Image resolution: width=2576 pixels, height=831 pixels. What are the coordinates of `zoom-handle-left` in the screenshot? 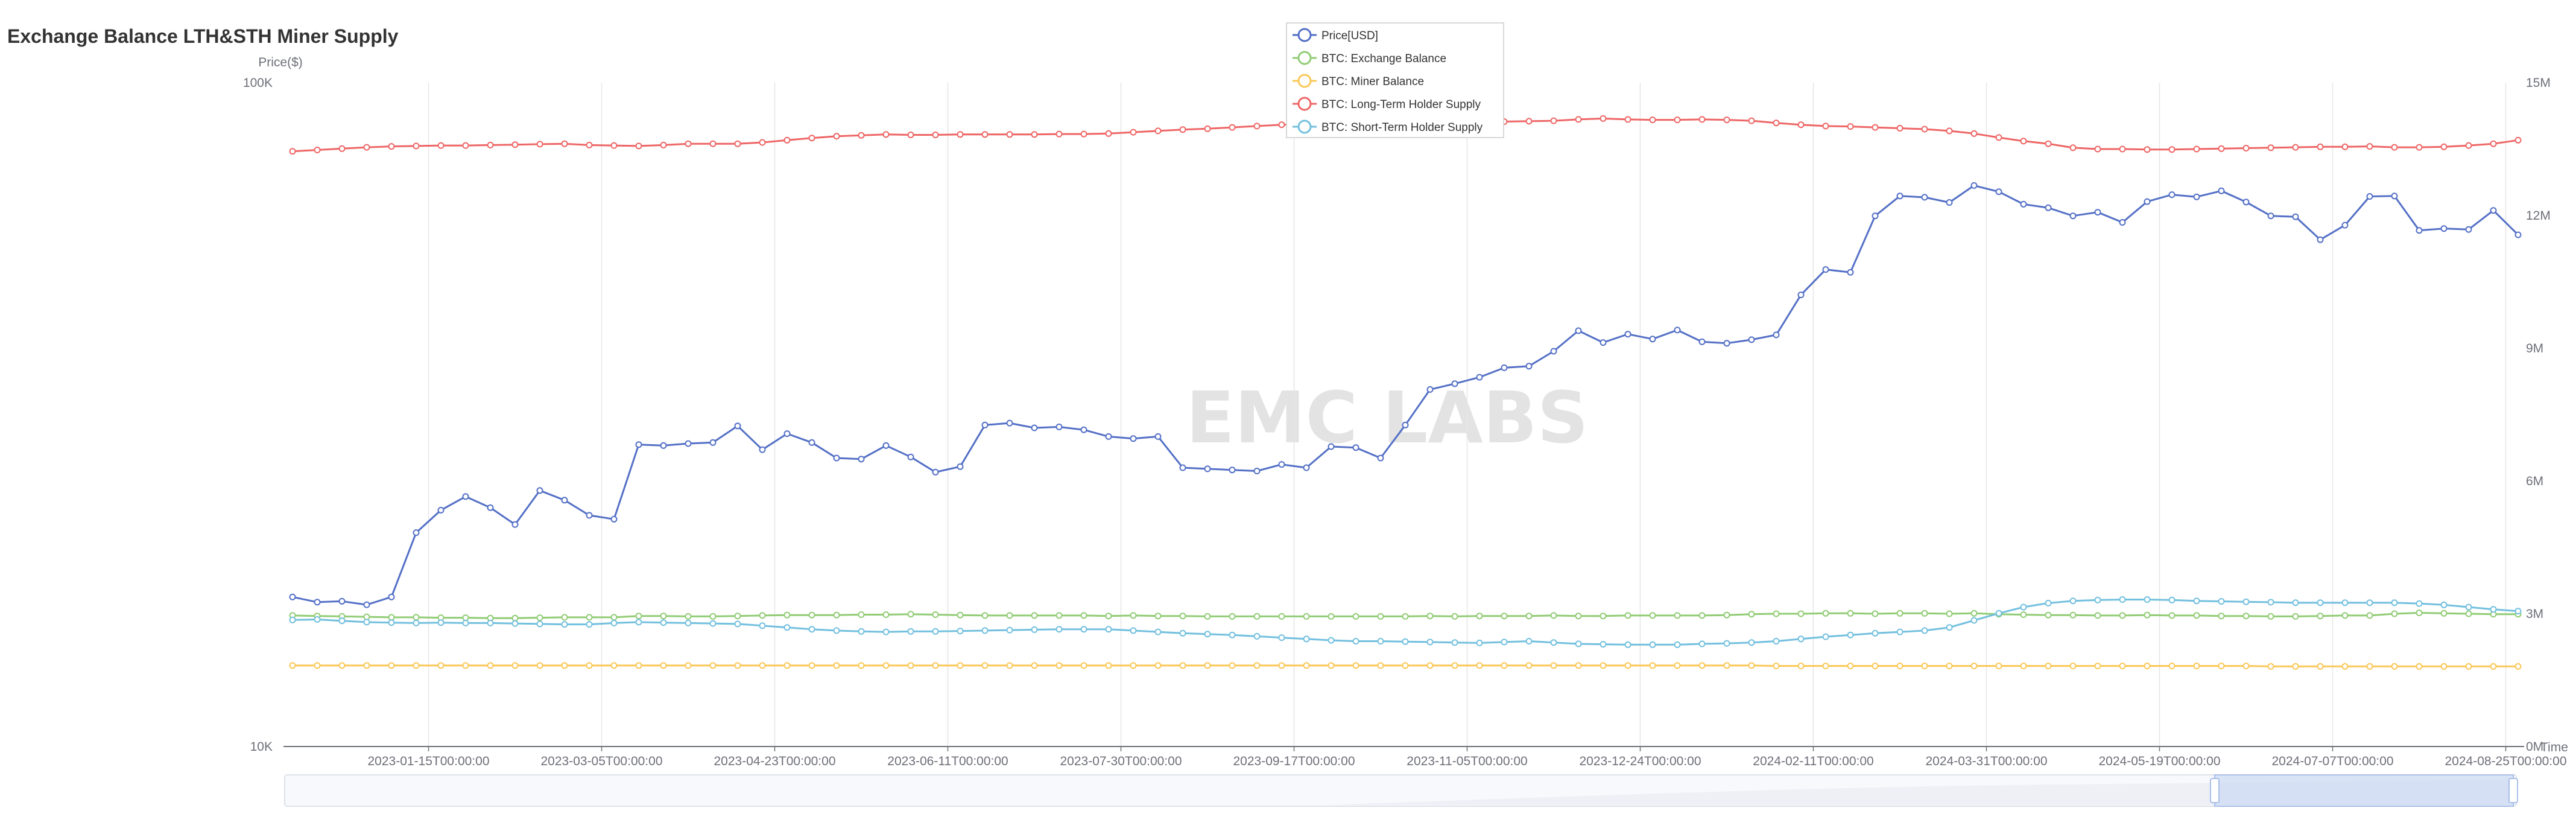 It's located at (2215, 790).